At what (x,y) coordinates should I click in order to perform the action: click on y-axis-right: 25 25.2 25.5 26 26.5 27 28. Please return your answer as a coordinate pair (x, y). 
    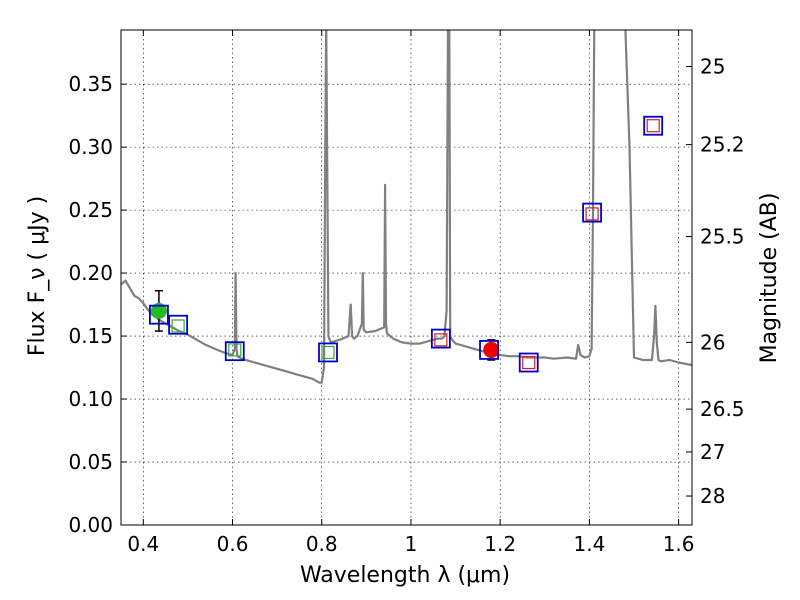
    Looking at the image, I should click on (715, 281).